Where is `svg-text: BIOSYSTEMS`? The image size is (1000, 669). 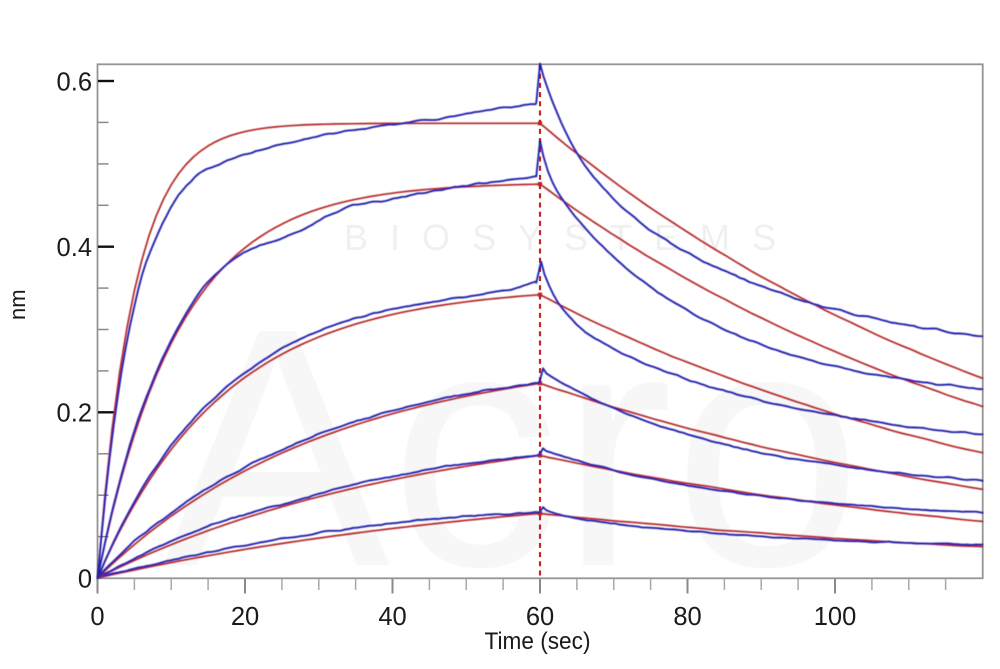 svg-text: BIOSYSTEMS is located at coordinates (571, 237).